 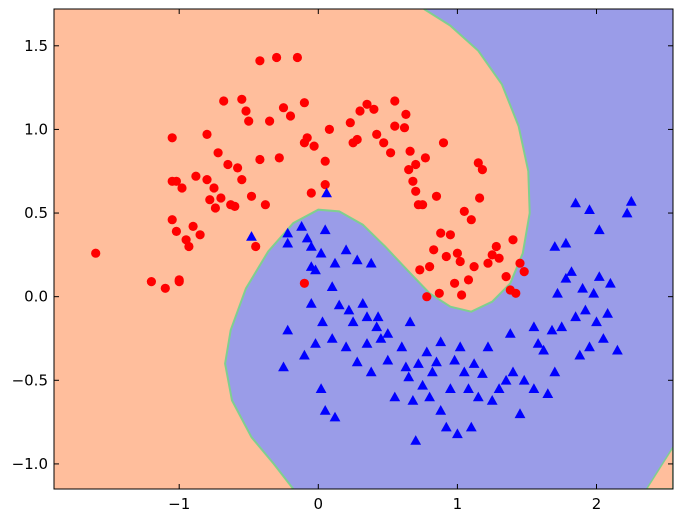 I want to click on x-tick-label: 0, so click(x=319, y=504).